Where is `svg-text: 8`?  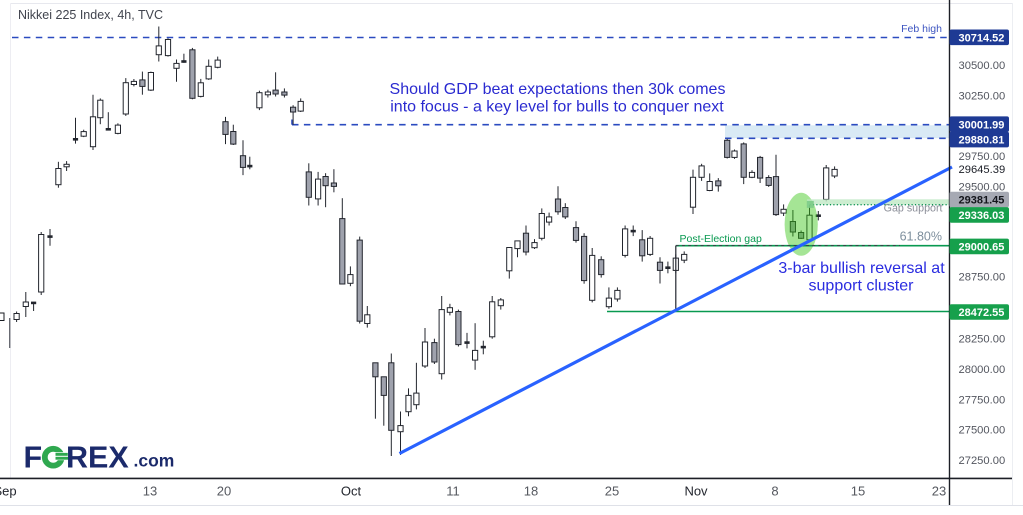
svg-text: 8 is located at coordinates (774, 491).